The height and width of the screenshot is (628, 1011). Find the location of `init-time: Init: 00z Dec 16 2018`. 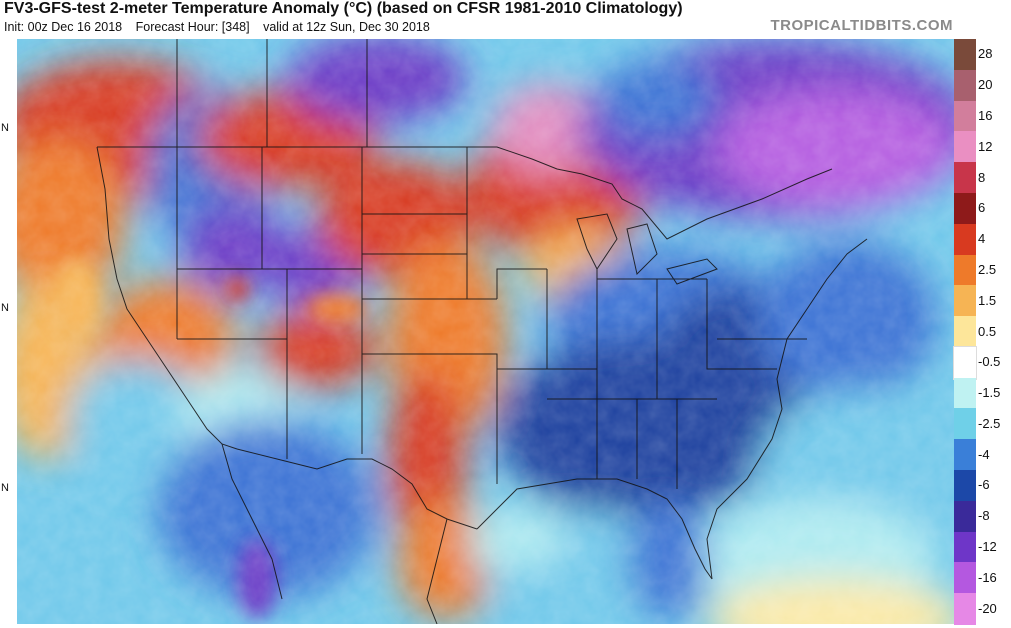

init-time: Init: 00z Dec 16 2018 is located at coordinates (63, 27).